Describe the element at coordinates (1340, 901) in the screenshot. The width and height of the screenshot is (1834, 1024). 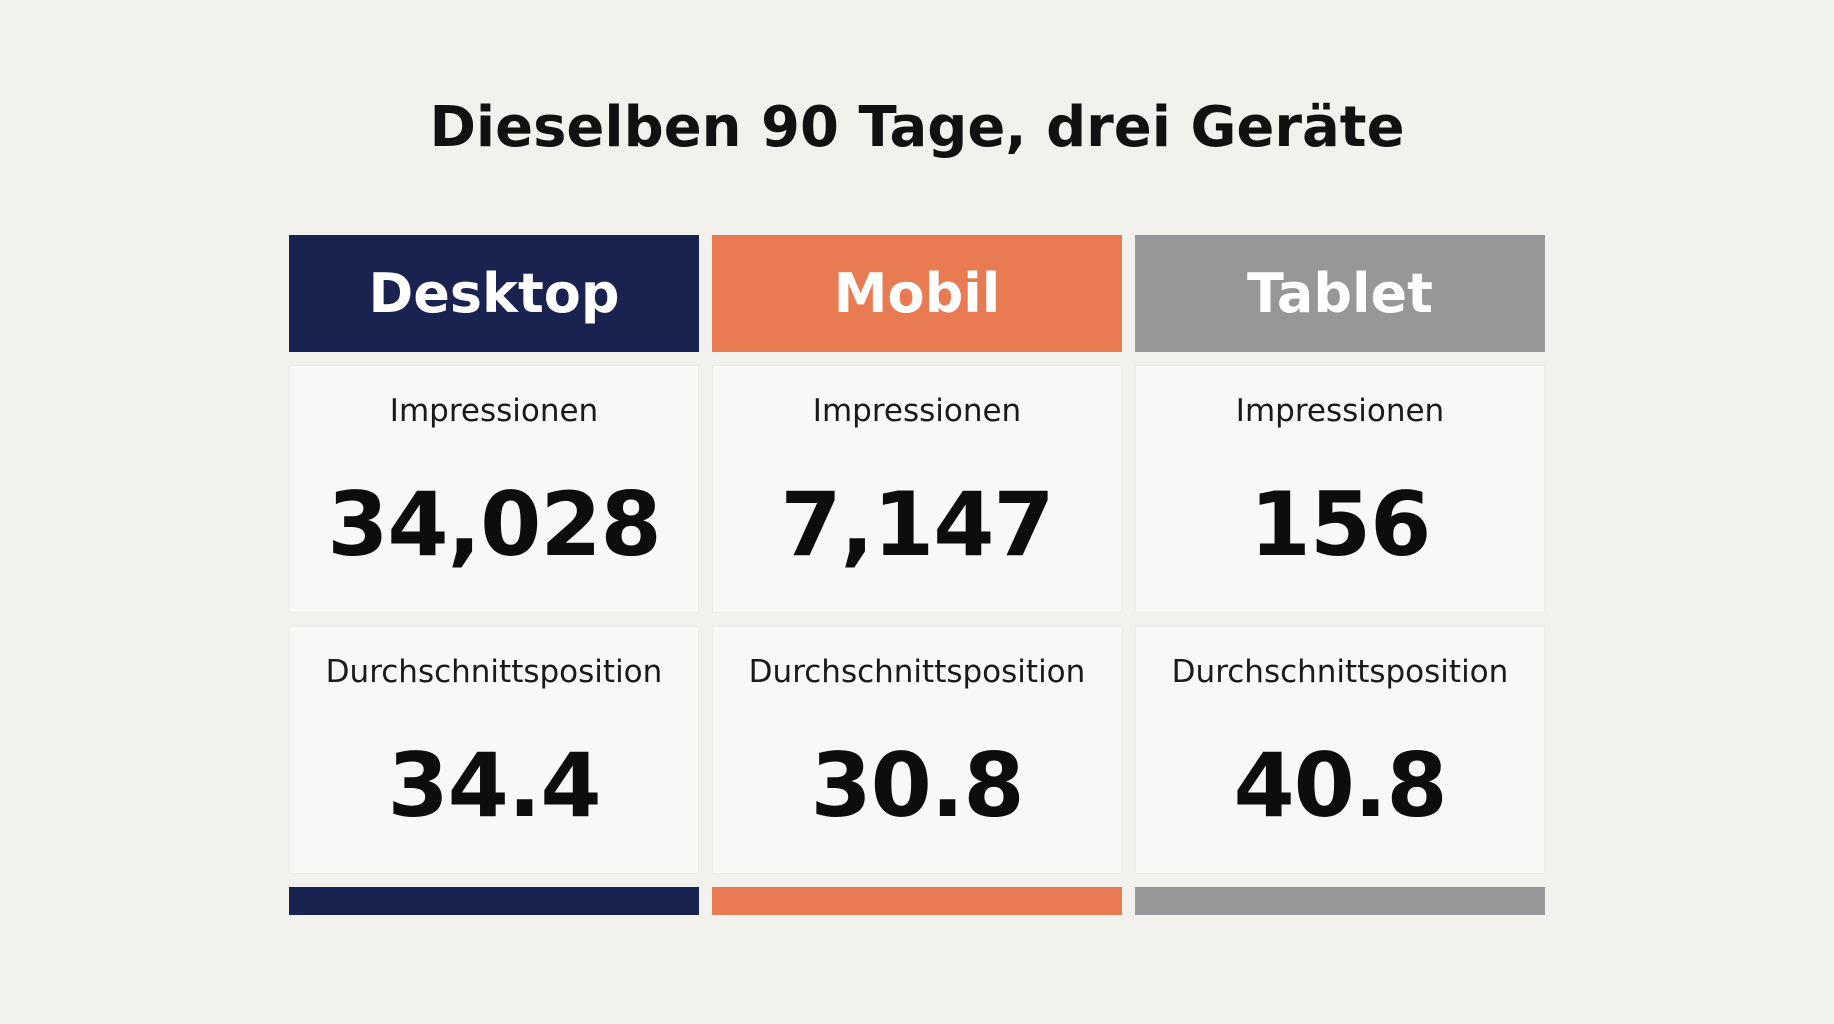
I see `column-footer-bar-tablet` at that location.